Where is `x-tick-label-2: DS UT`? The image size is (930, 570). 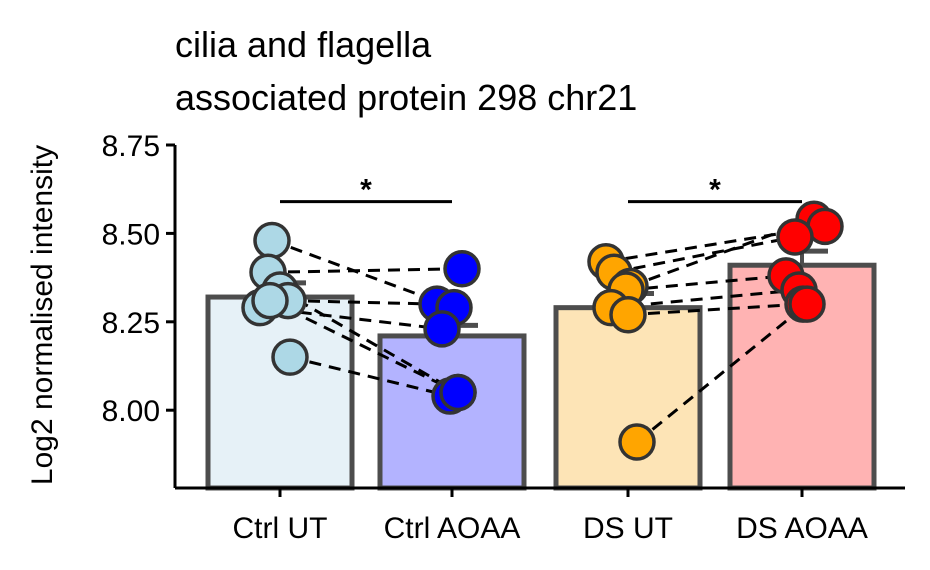
x-tick-label-2: DS UT is located at coordinates (628, 528).